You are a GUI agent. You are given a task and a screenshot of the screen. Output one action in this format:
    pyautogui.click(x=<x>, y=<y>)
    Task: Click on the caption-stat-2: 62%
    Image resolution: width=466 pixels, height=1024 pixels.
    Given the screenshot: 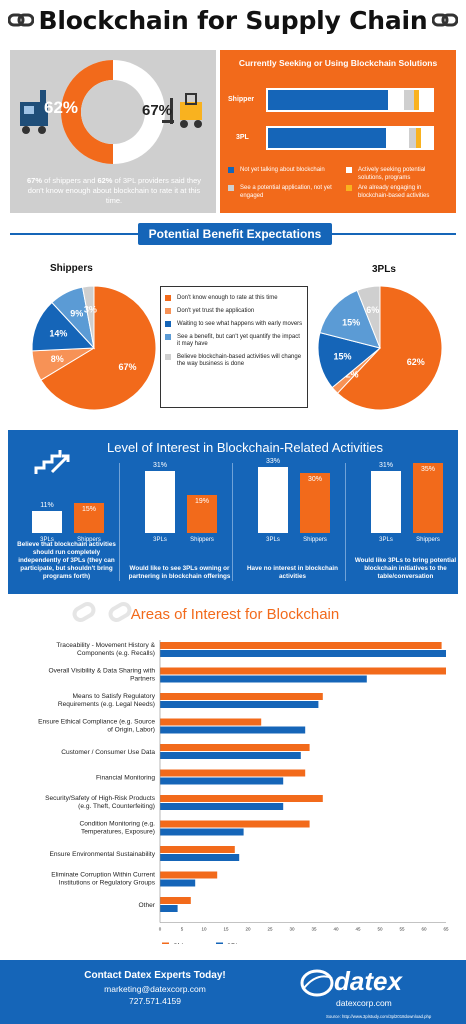 What is the action you would take?
    pyautogui.click(x=105, y=180)
    